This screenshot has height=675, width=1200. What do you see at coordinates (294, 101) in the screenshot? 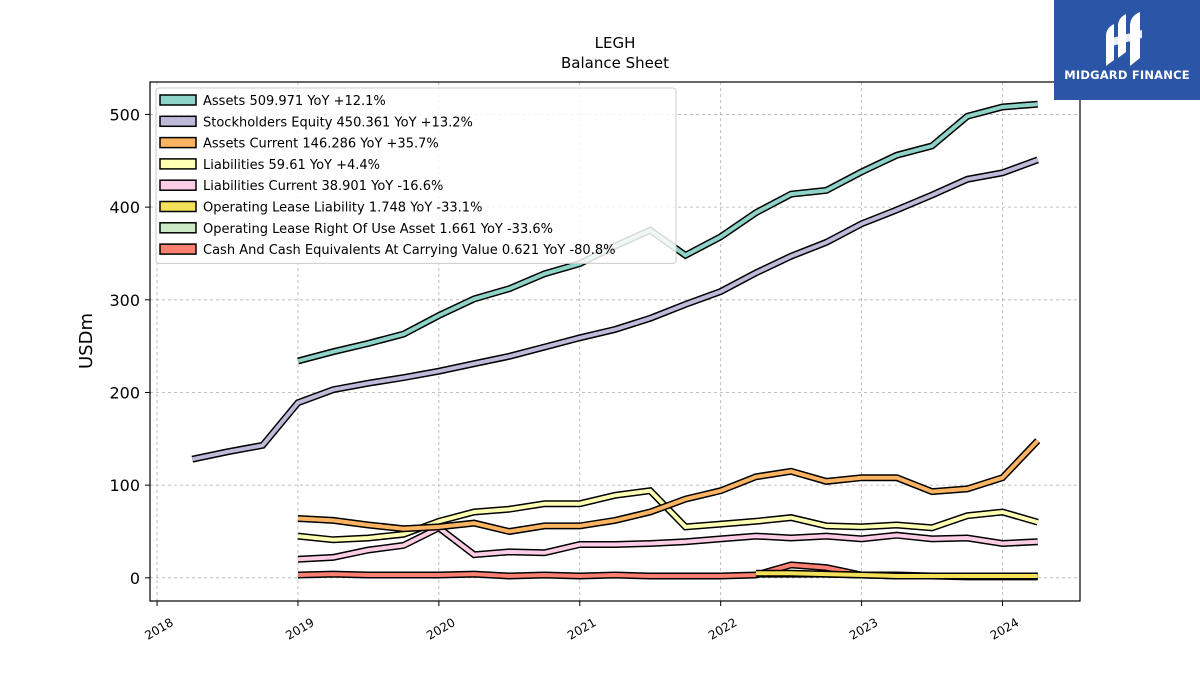
I see `legend-label: Assets 509.971 YoY +12.1%` at bounding box center [294, 101].